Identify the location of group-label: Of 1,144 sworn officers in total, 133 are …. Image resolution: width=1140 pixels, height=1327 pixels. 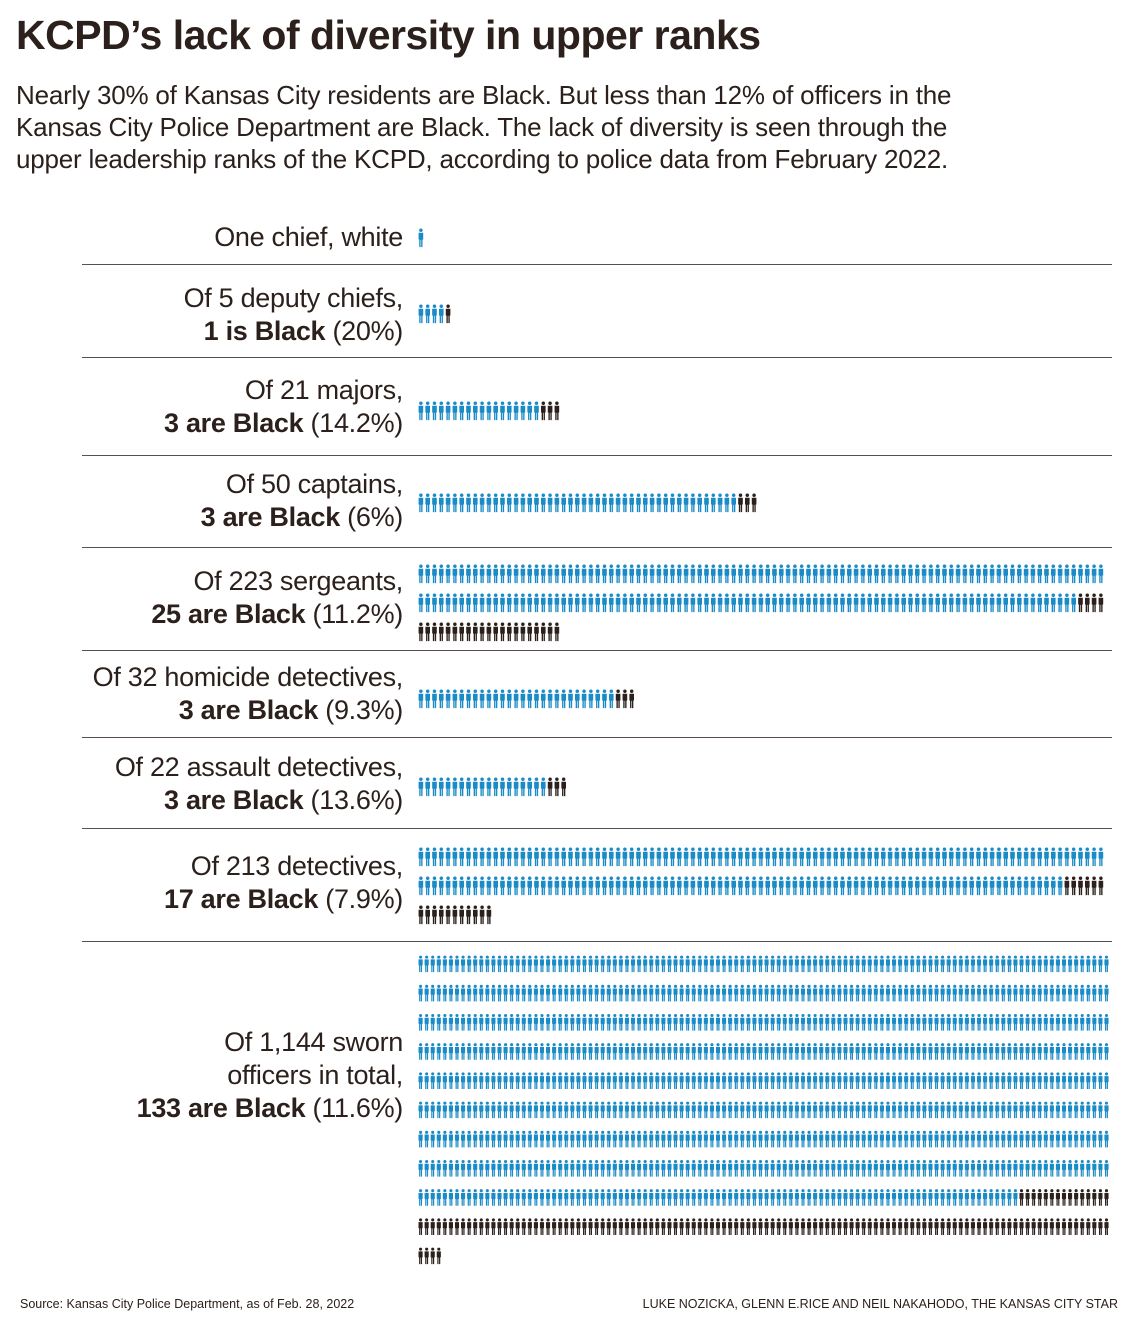
(270, 1075).